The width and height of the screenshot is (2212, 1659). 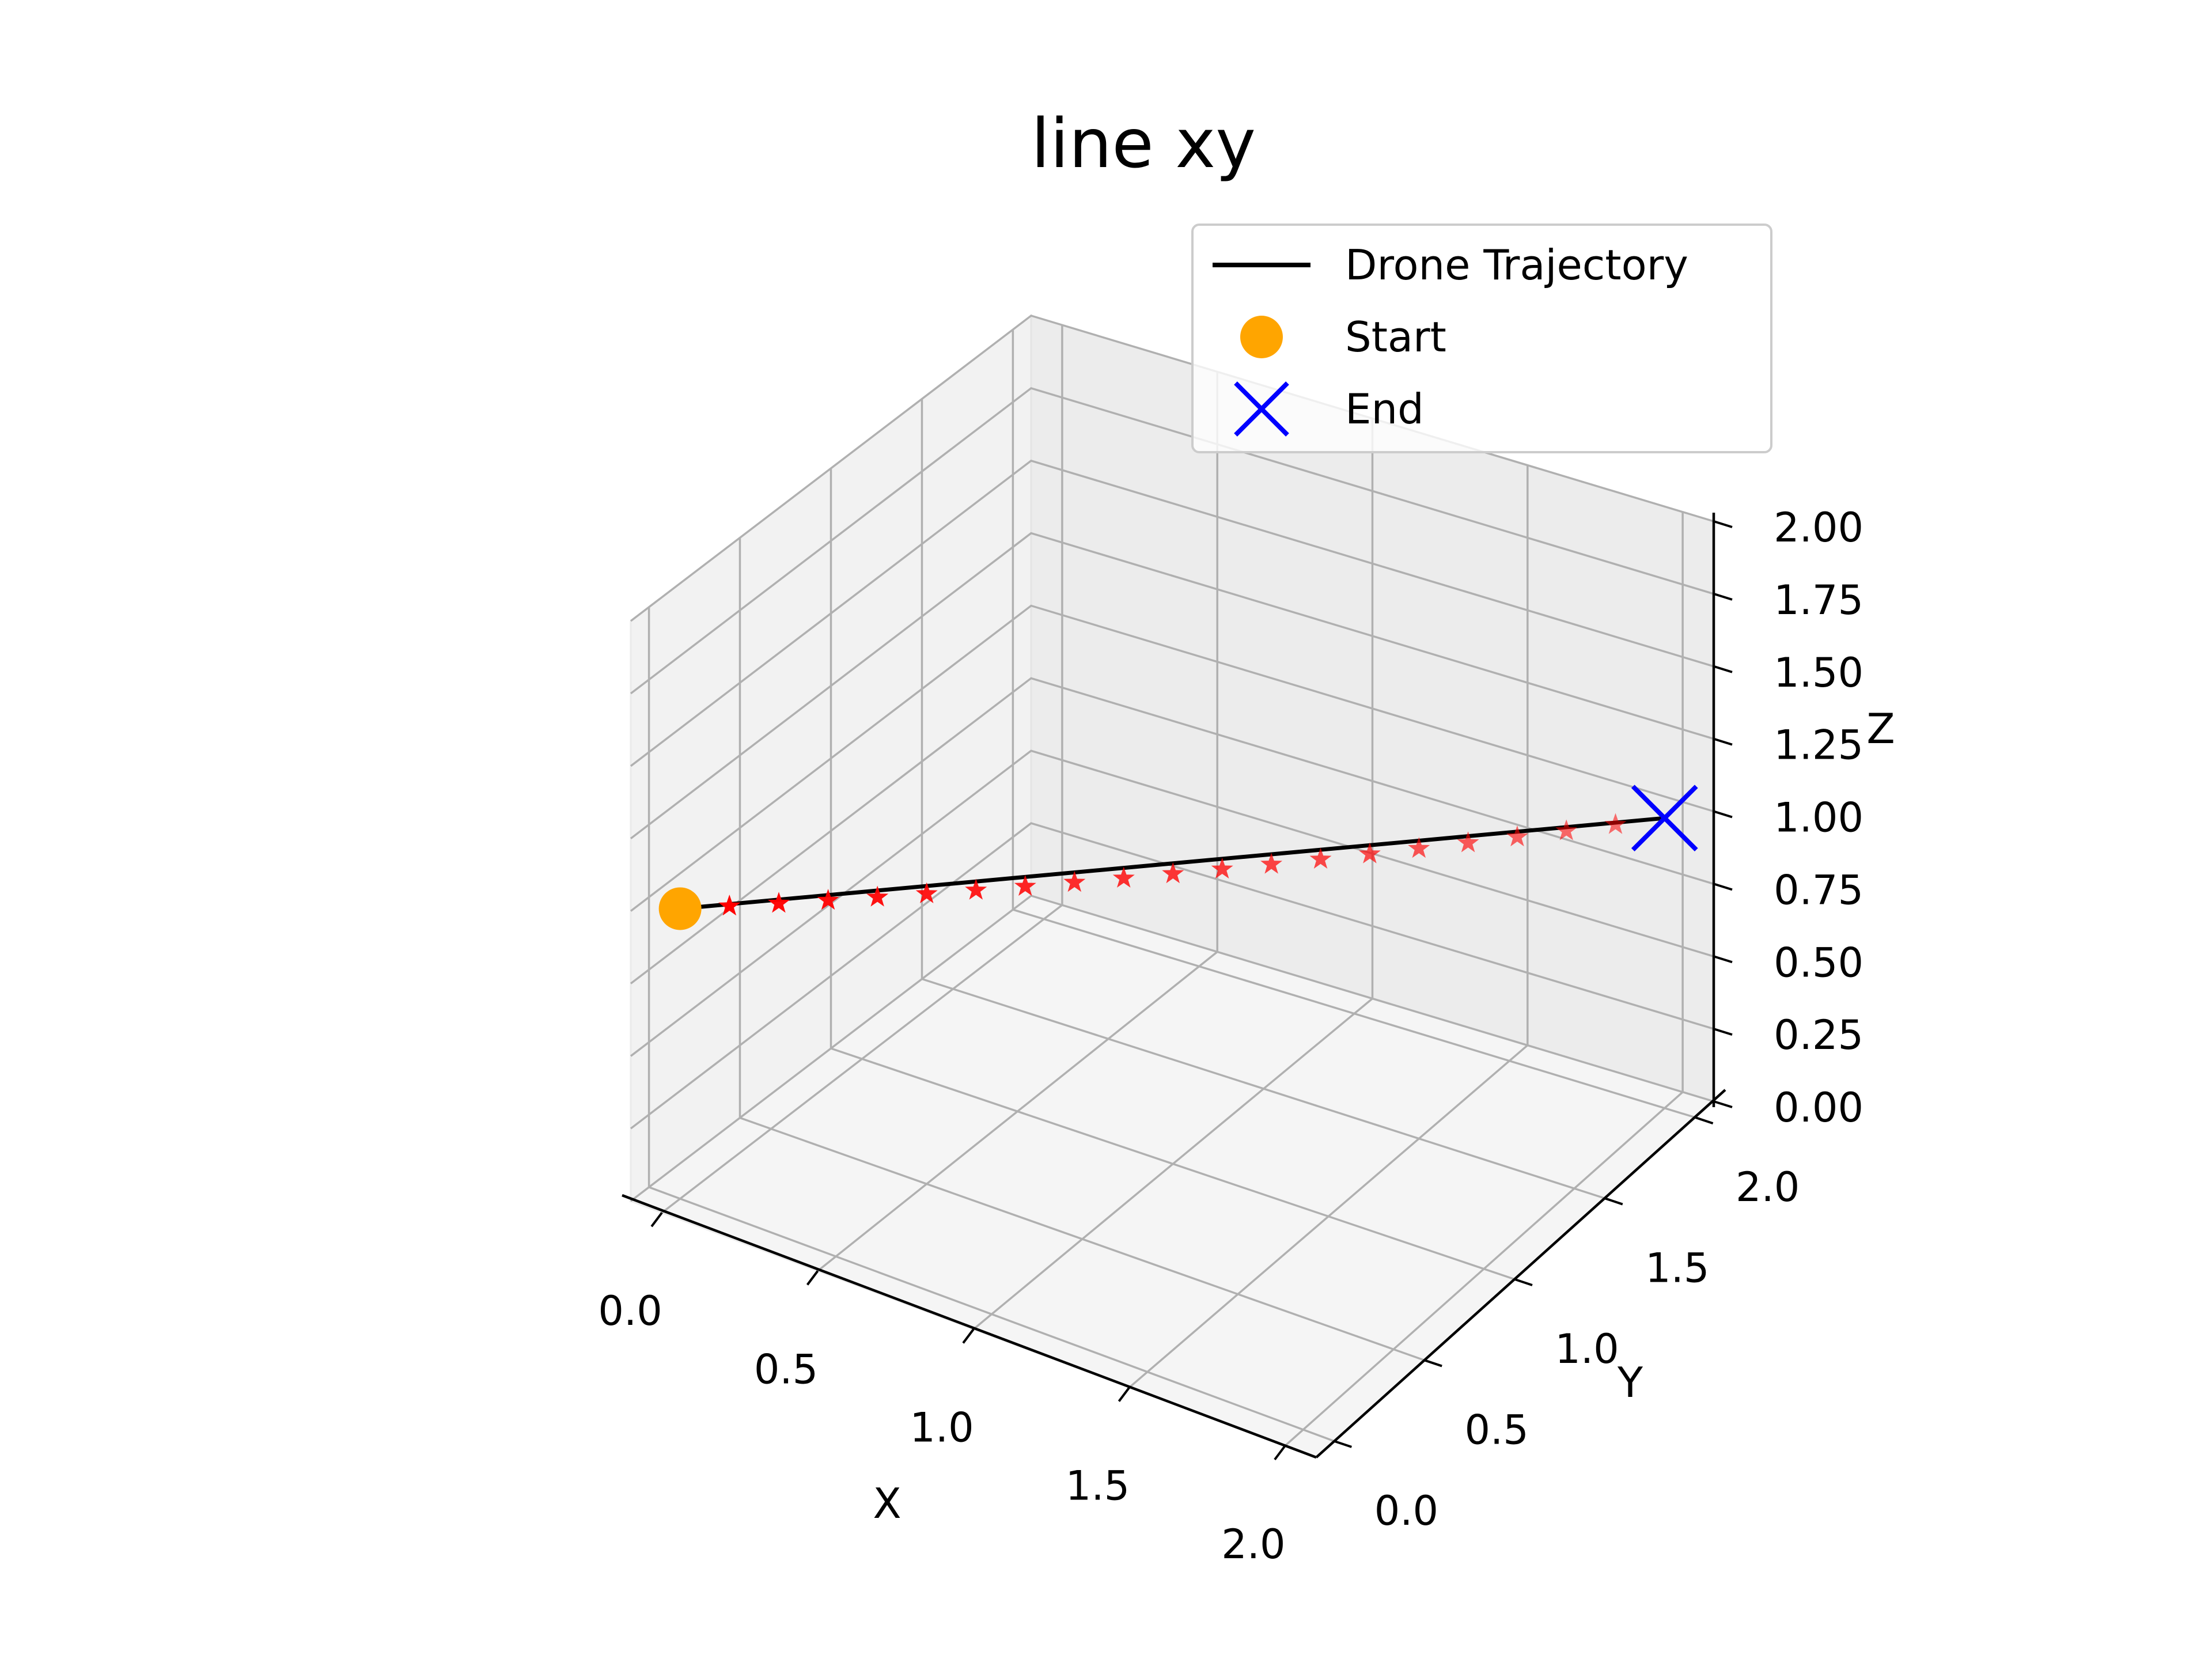 What do you see at coordinates (1818, 890) in the screenshot?
I see `z-tick-label: 0.75` at bounding box center [1818, 890].